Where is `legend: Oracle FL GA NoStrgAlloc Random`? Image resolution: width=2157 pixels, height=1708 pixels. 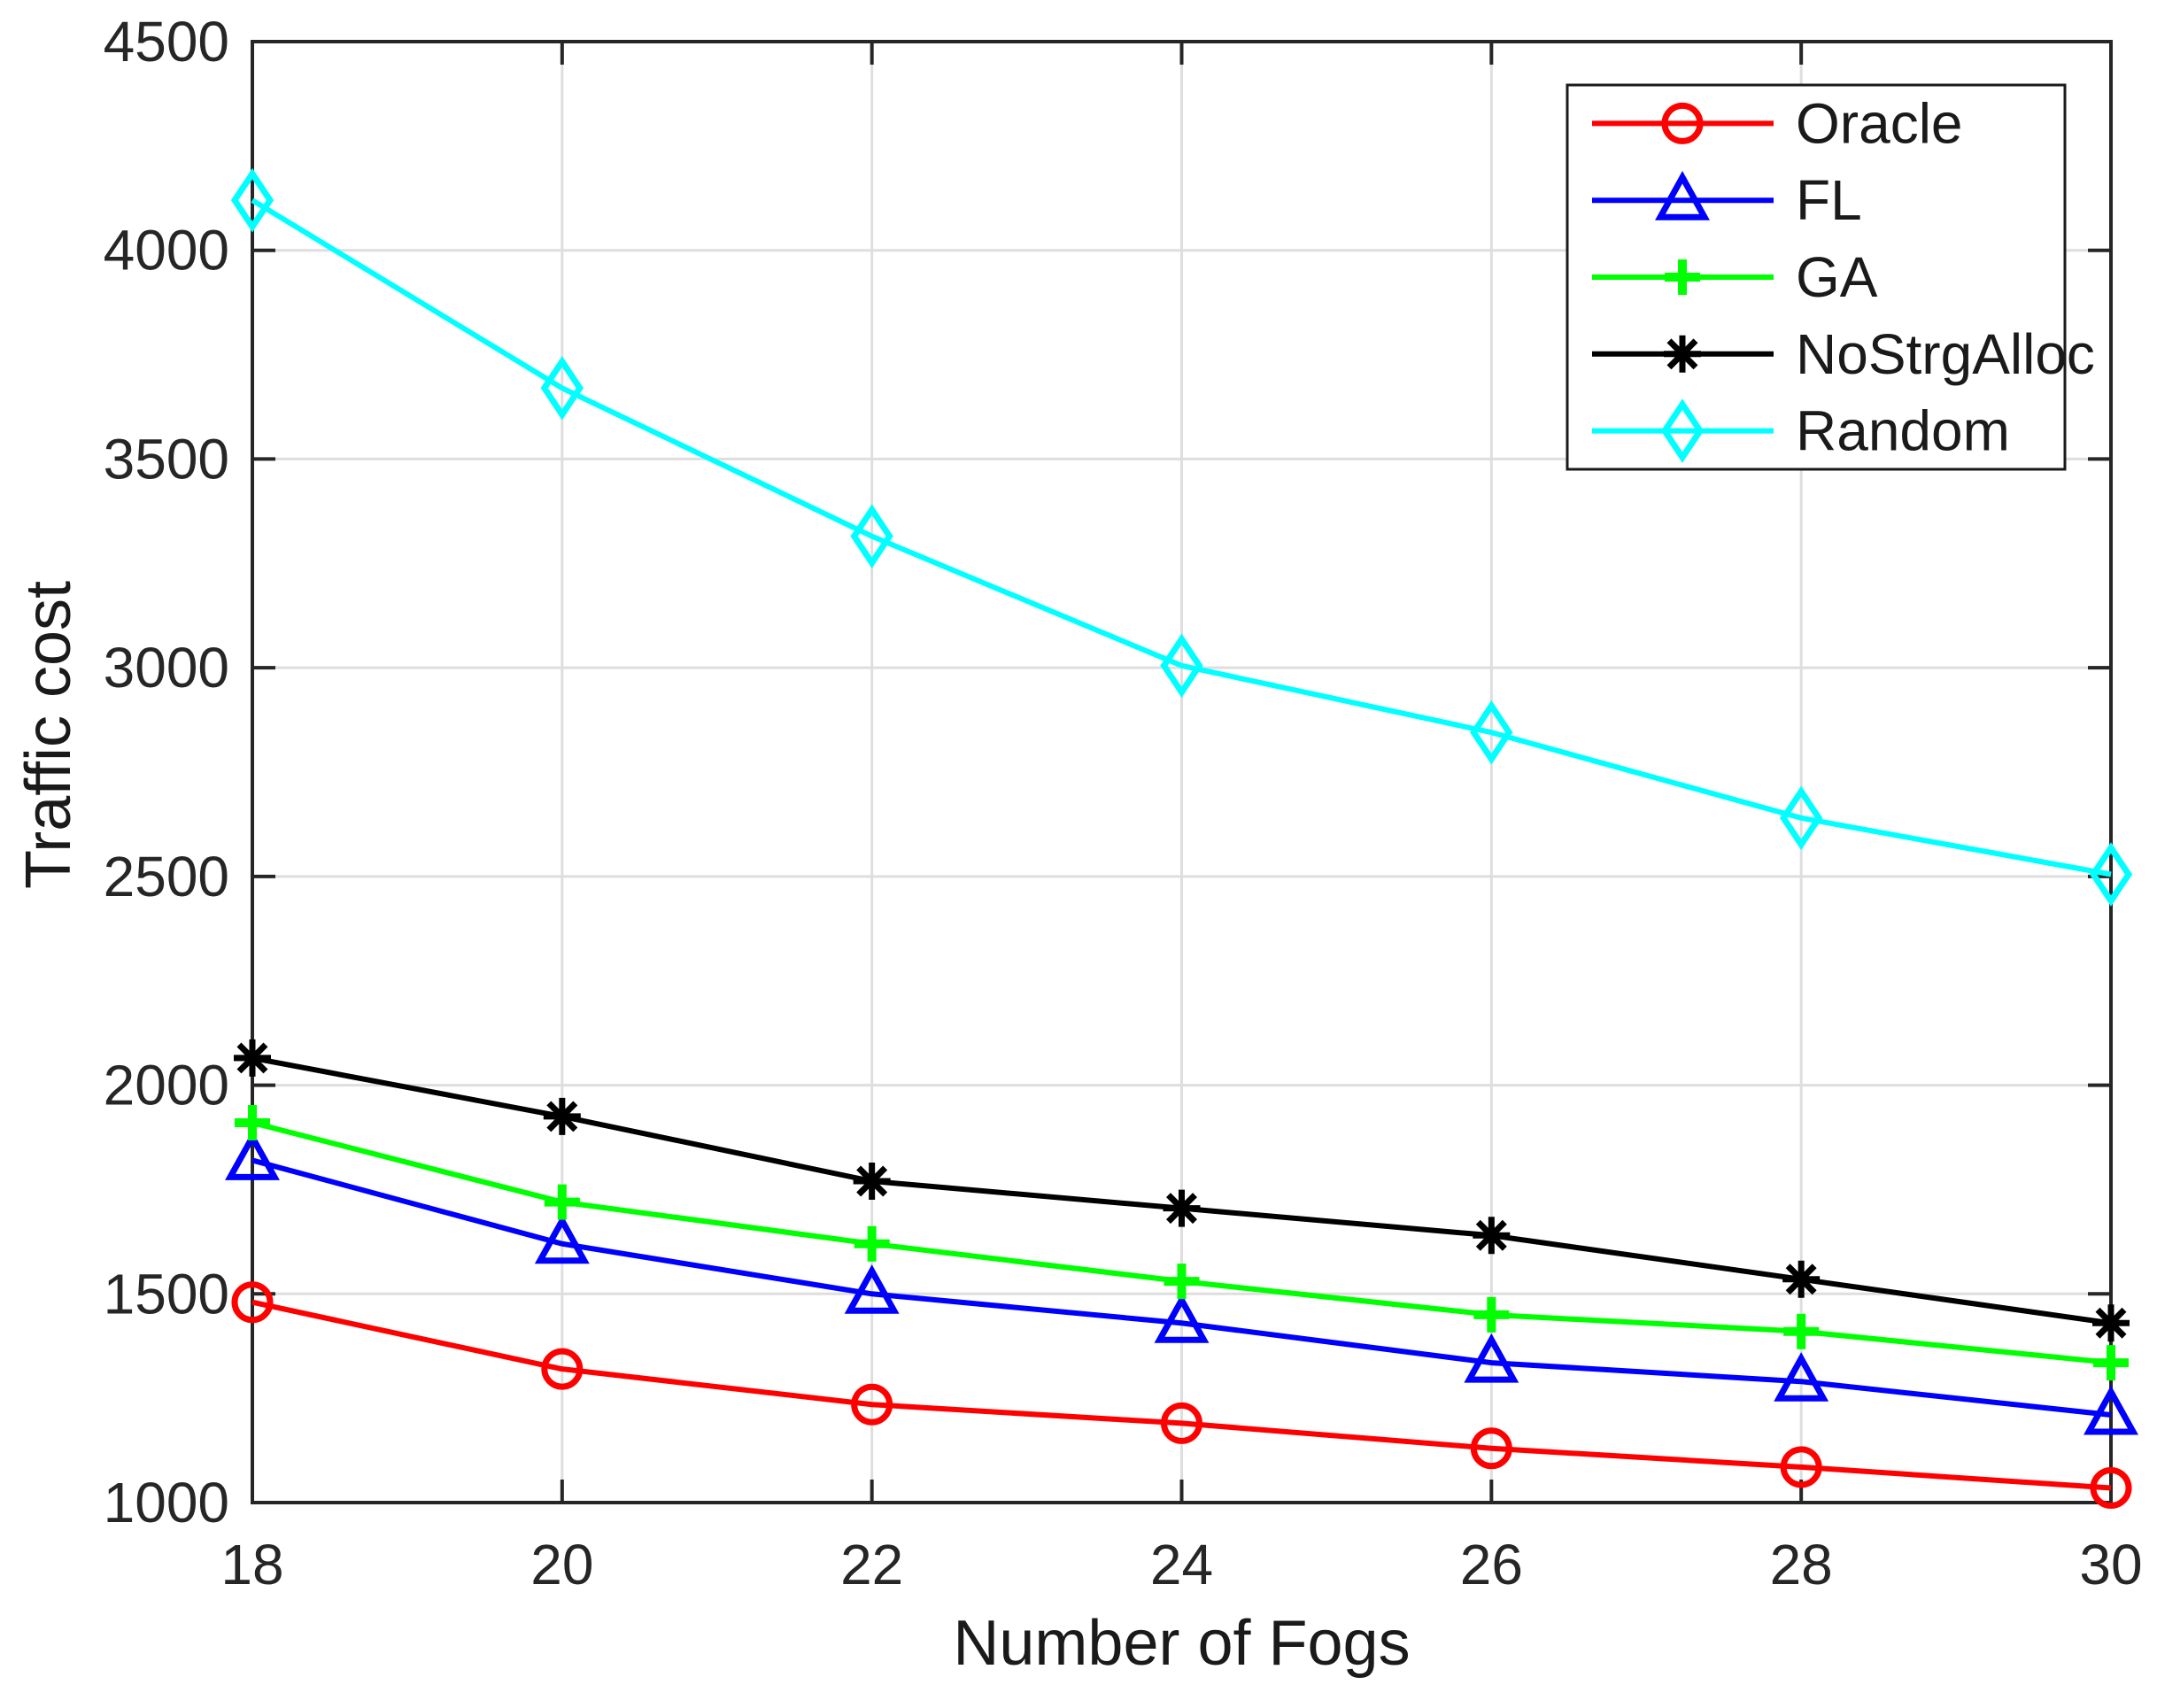 legend: Oracle FL GA NoStrgAlloc Random is located at coordinates (1830, 277).